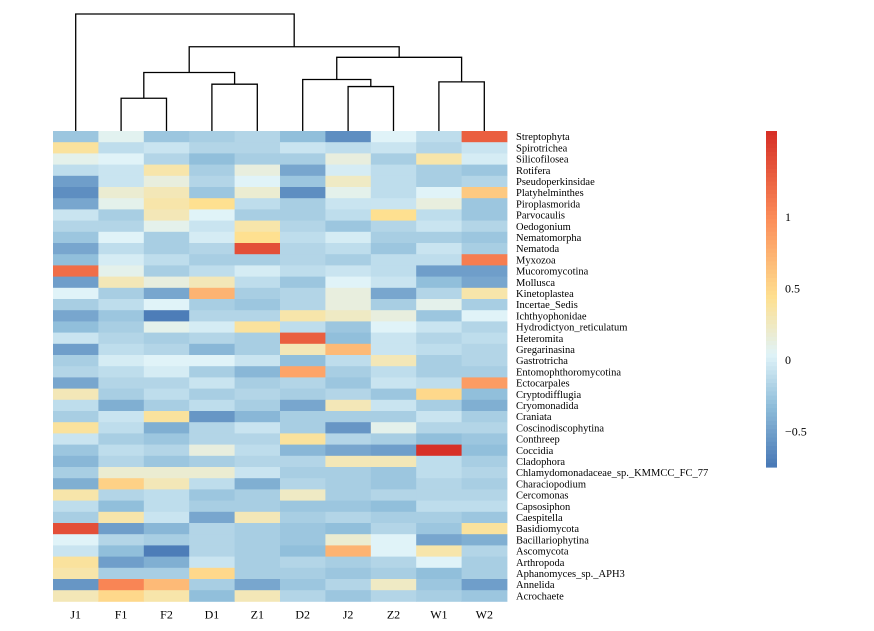  What do you see at coordinates (534, 417) in the screenshot?
I see `row-label: Craniata` at bounding box center [534, 417].